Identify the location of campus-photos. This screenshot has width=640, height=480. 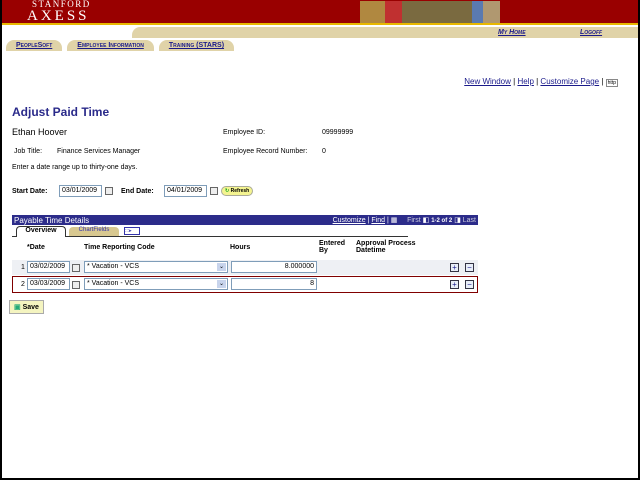
(430, 12).